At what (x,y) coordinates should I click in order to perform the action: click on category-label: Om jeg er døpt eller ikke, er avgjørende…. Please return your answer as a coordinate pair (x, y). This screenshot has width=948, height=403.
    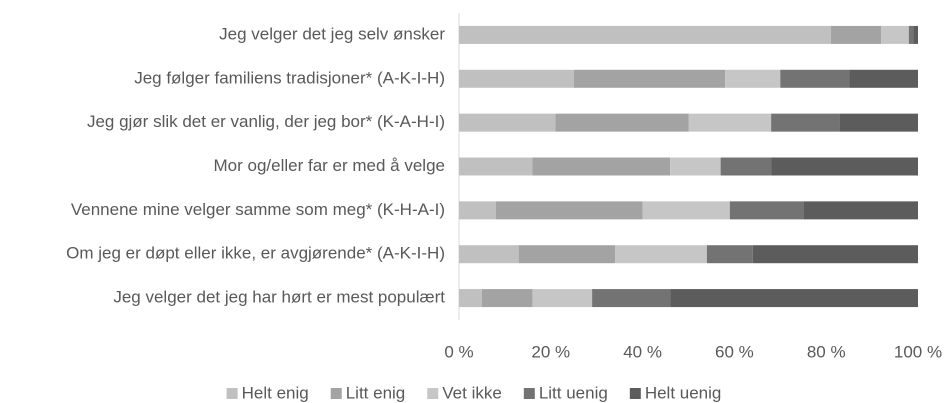
    Looking at the image, I should click on (255, 253).